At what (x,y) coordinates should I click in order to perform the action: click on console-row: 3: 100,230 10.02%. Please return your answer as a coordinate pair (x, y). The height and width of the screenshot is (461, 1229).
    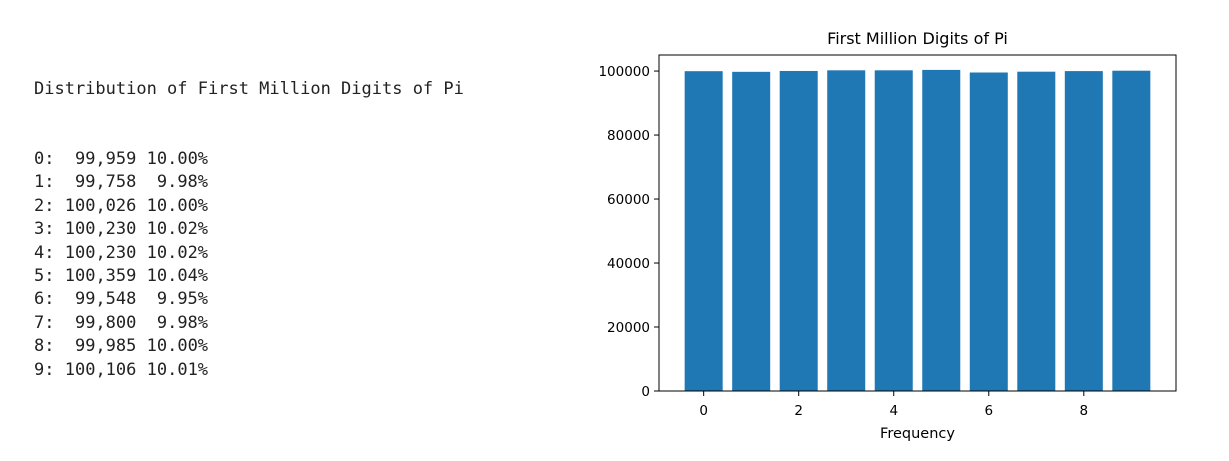
    Looking at the image, I should click on (249, 229).